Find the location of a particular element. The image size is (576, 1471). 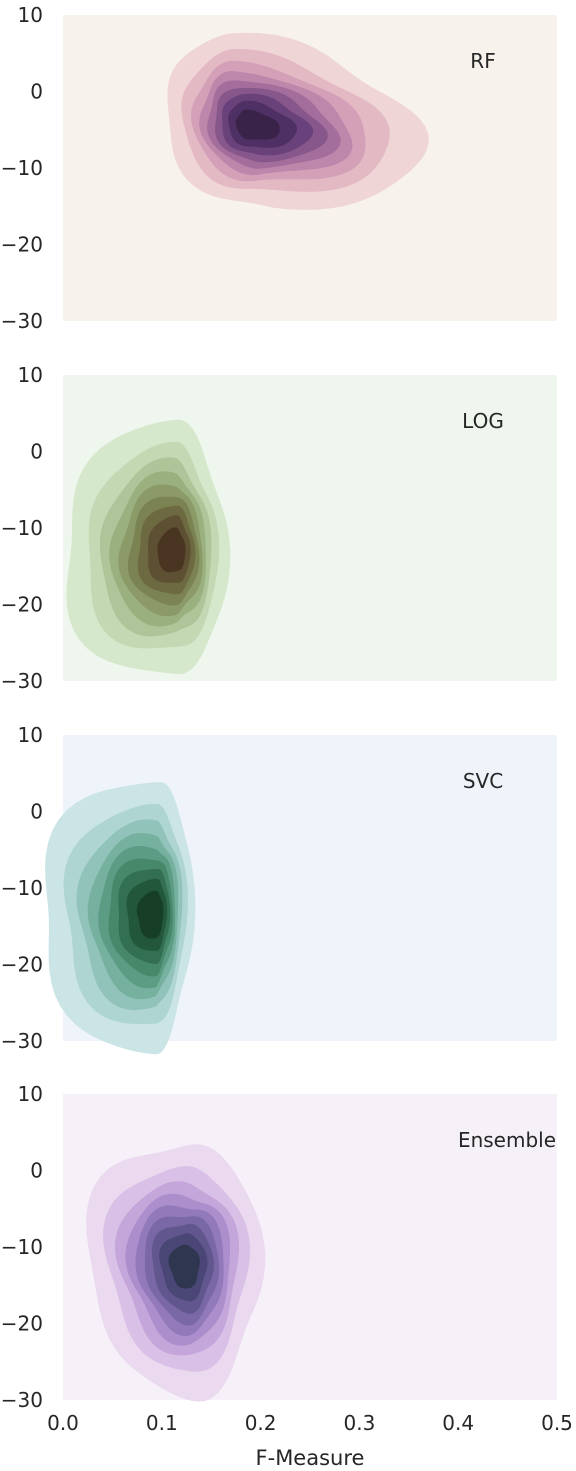

x-tick-label: 0.1 is located at coordinates (162, 1423).